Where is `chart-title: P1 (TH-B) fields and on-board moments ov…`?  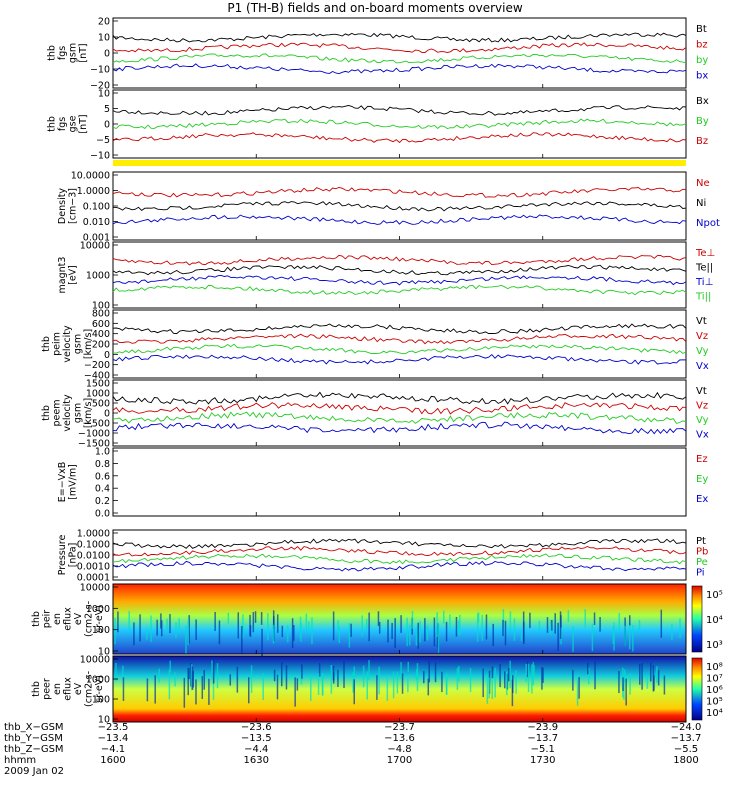 chart-title: P1 (TH-B) fields and on-board moments ov… is located at coordinates (375, 8).